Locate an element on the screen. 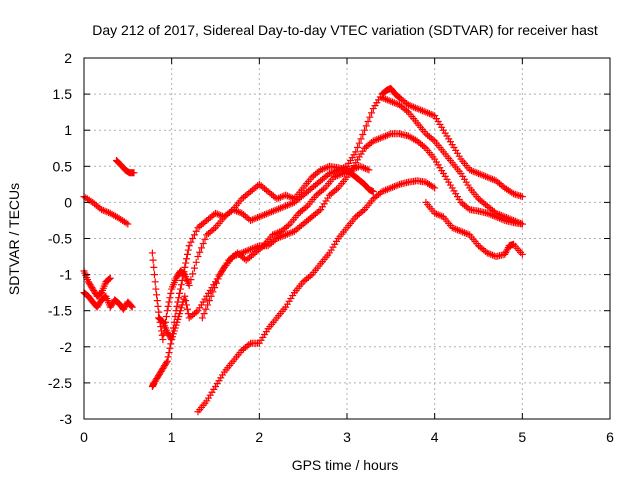 This screenshot has width=640, height=480. x-tick-label: 1 is located at coordinates (172, 437).